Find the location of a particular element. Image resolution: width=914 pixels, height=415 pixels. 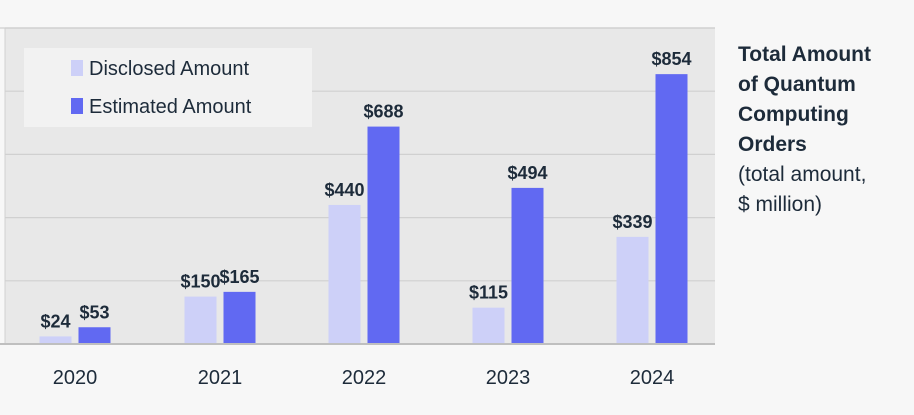

bar-estimated-2020 is located at coordinates (94, 335).